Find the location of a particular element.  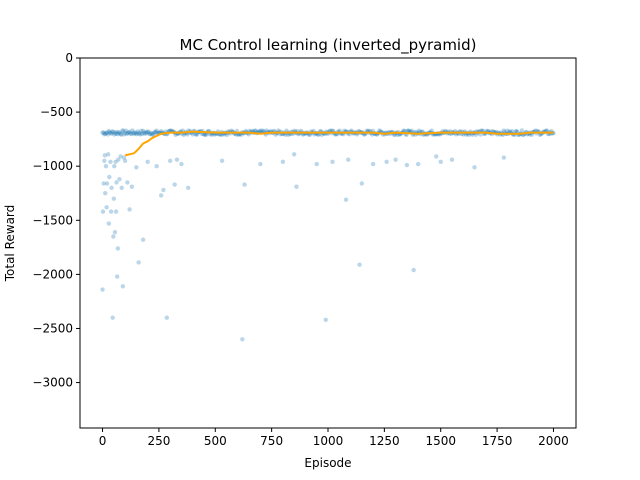

x-tick-label: 0 is located at coordinates (103, 441).